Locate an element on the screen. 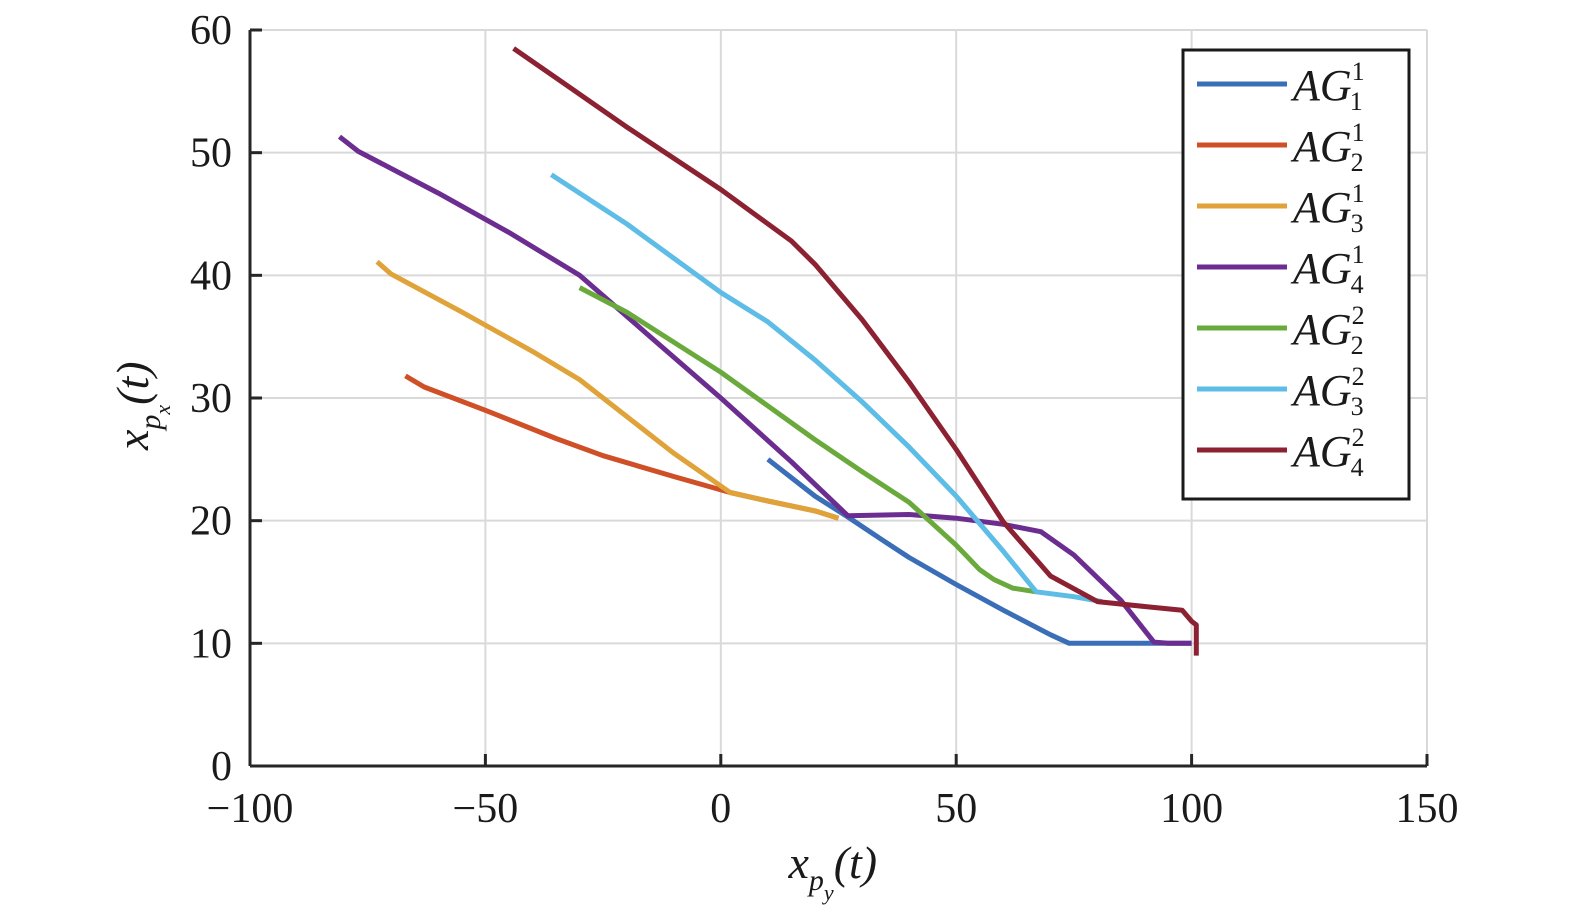  legend-item-5: AG2 2 is located at coordinates (1281, 330).